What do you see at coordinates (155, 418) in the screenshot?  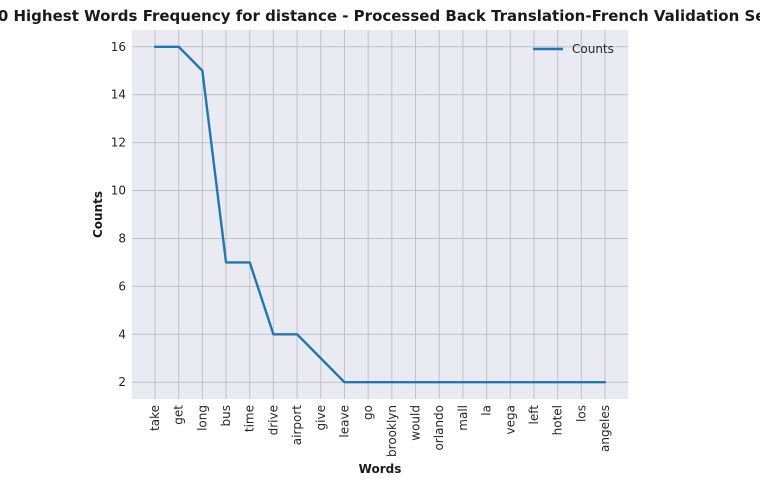 I see `x-tick-label: take` at bounding box center [155, 418].